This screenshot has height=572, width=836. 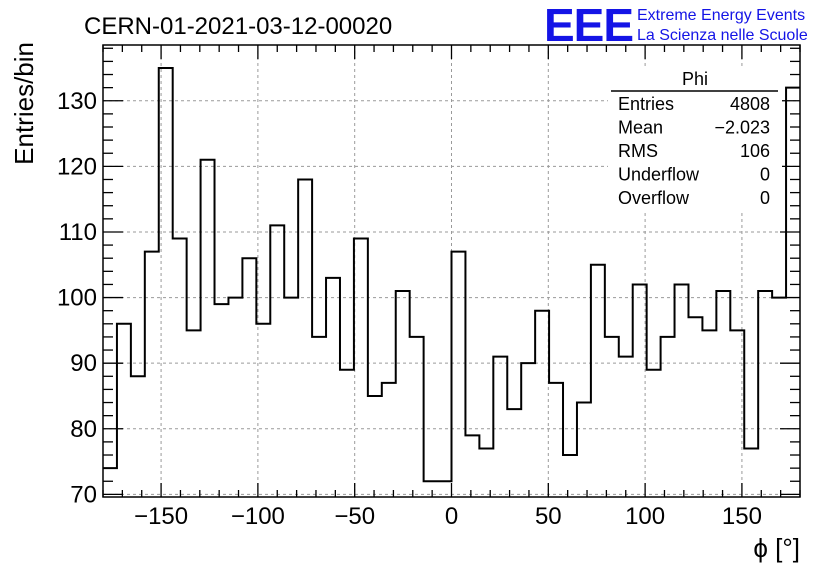 What do you see at coordinates (83, 363) in the screenshot?
I see `y-tick-label: 90` at bounding box center [83, 363].